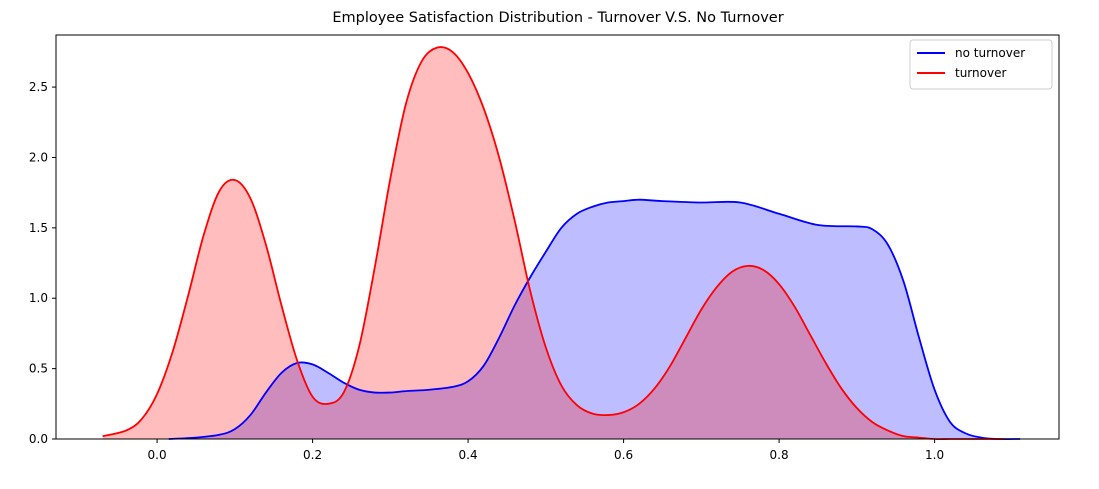 Image resolution: width=1099 pixels, height=489 pixels. I want to click on y-tick-label: 1.5, so click(38, 228).